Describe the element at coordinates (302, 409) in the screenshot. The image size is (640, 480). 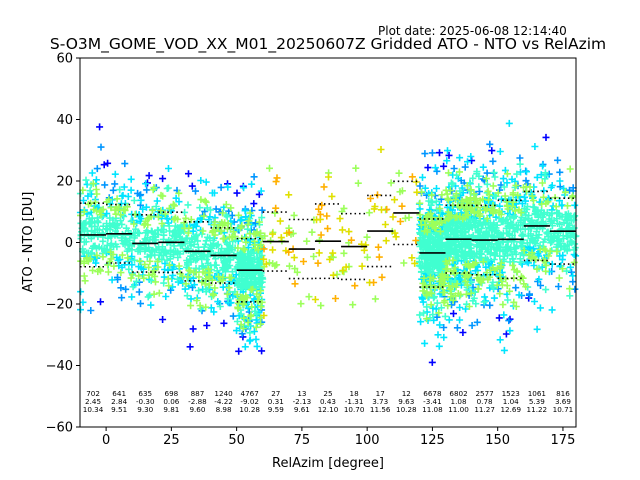
I see `bin-std-label: 9.61` at that location.